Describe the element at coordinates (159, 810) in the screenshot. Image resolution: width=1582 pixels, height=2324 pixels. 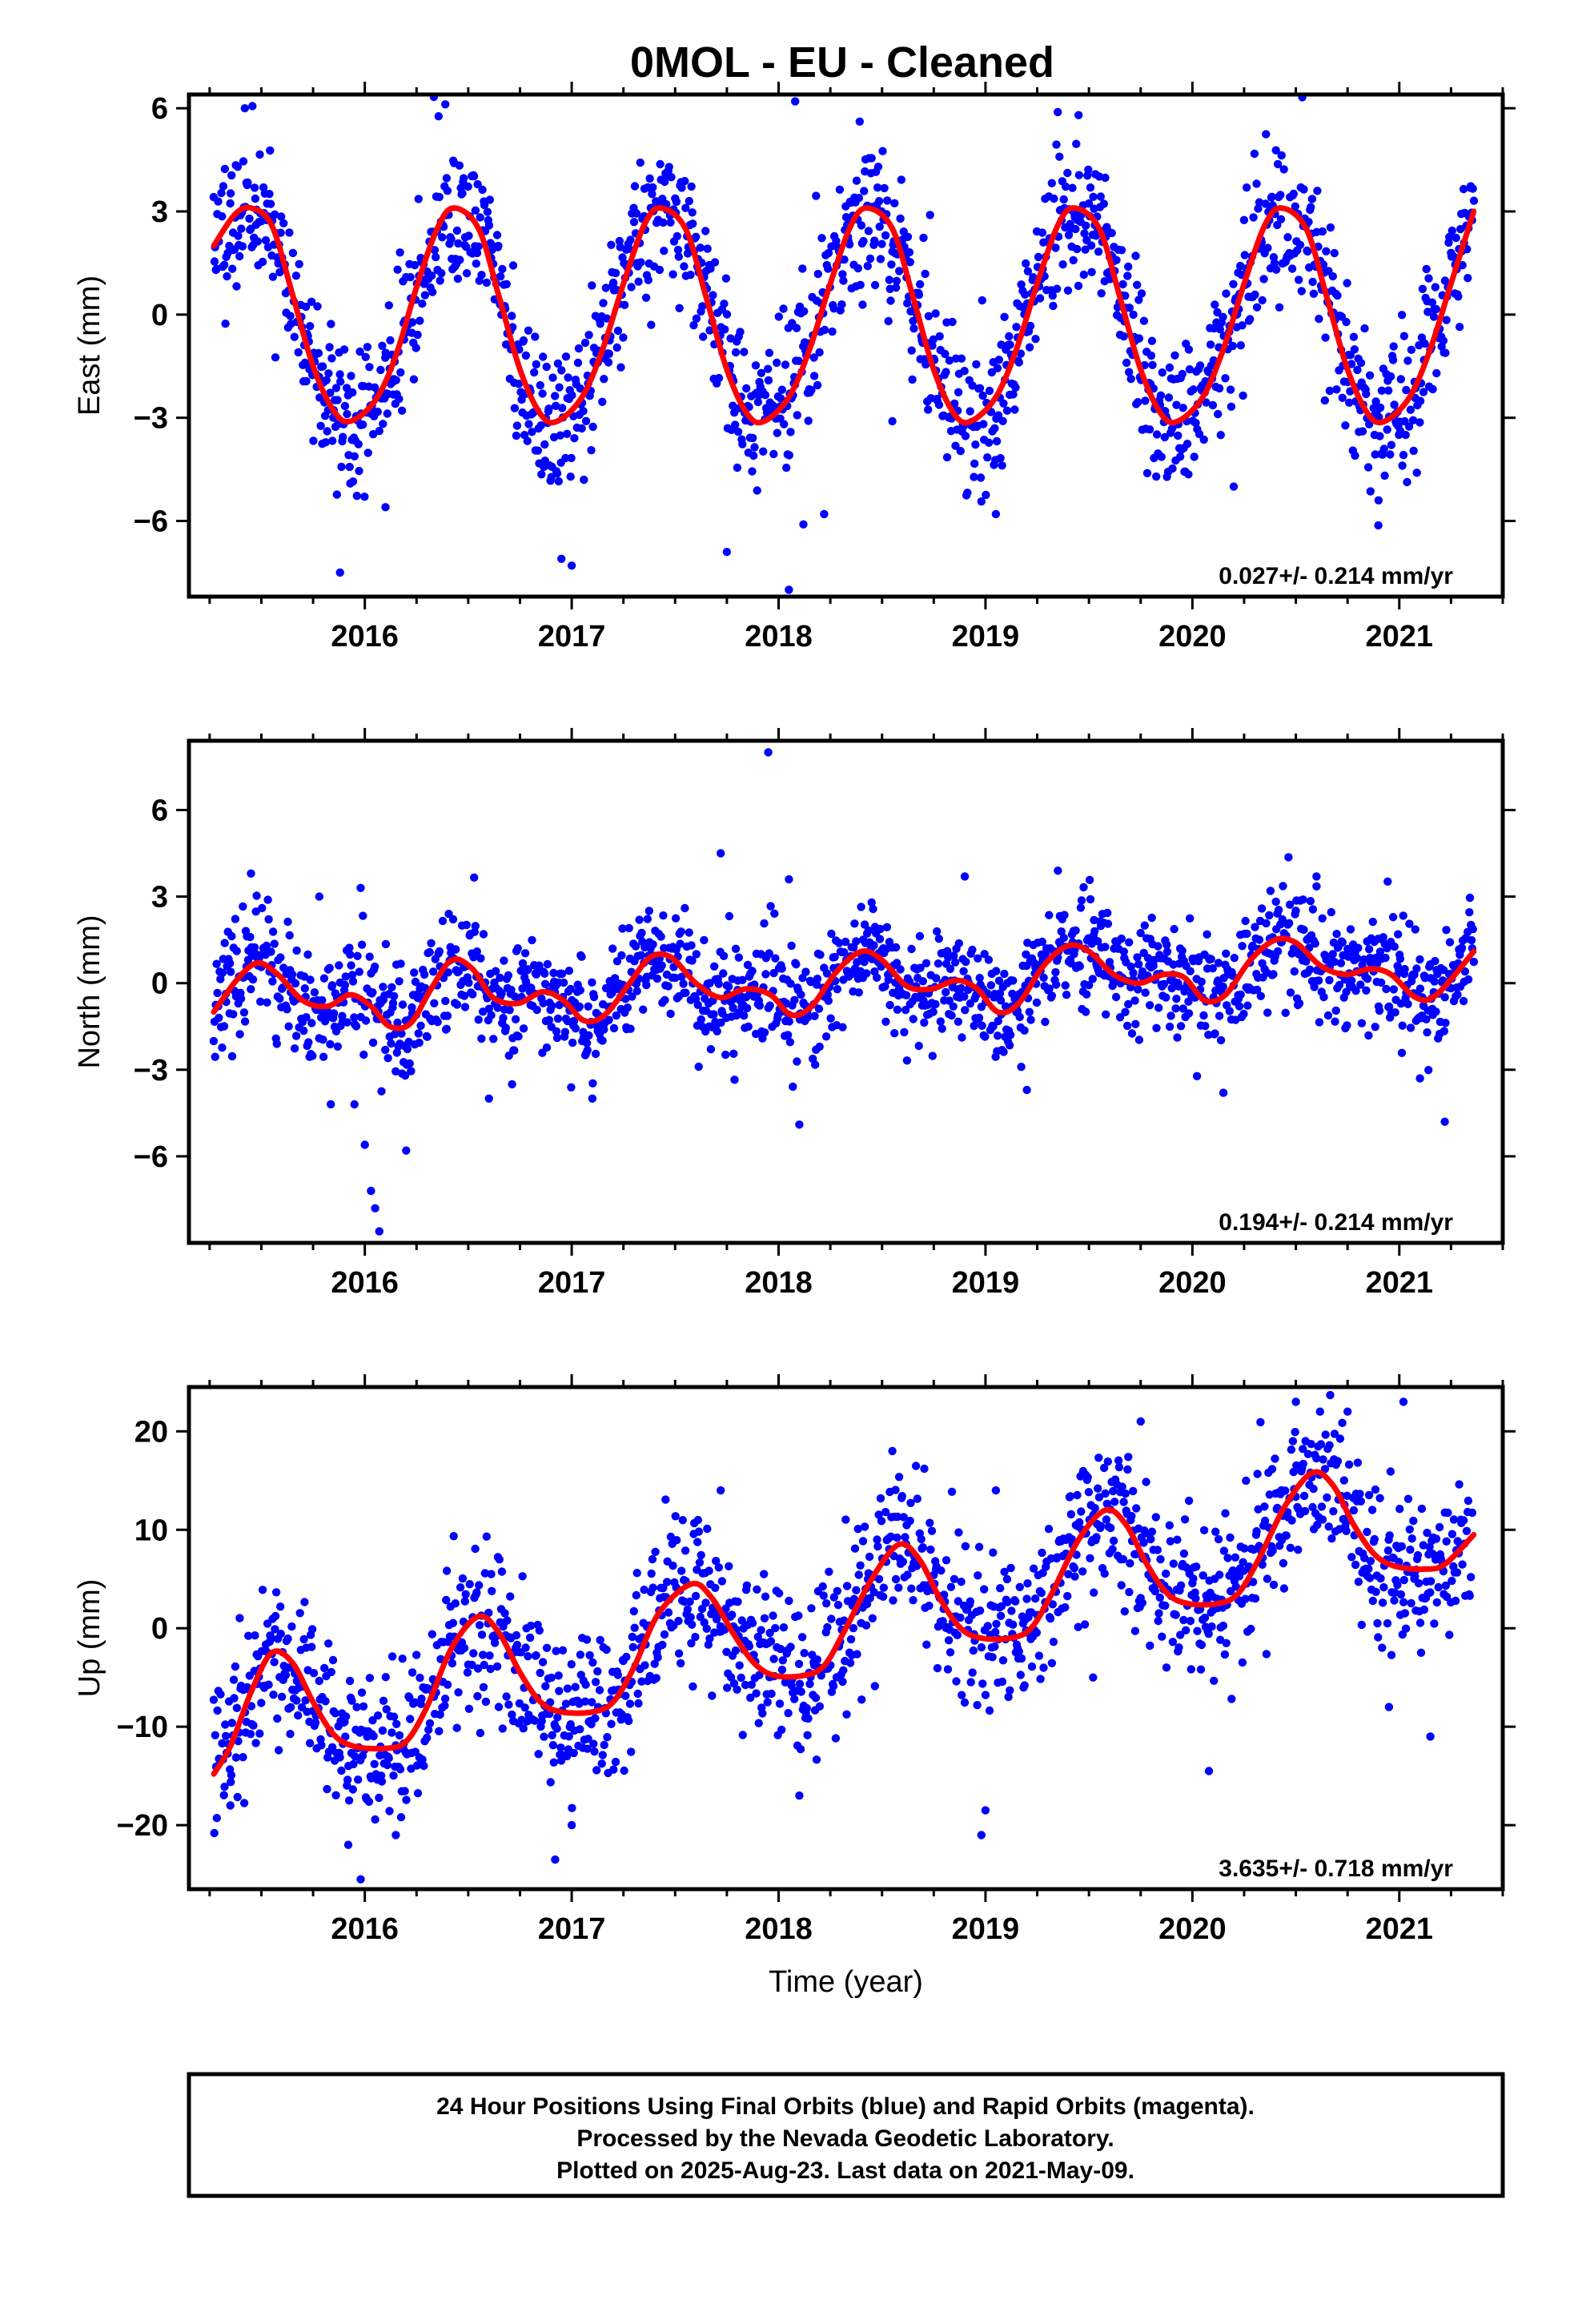
I see `y-tick-label: 6` at that location.